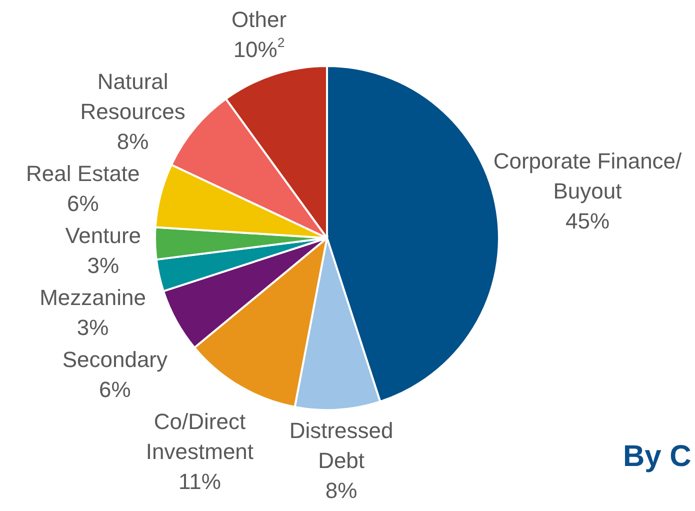  I want to click on slice-label: Natural Resources, so click(133, 96).